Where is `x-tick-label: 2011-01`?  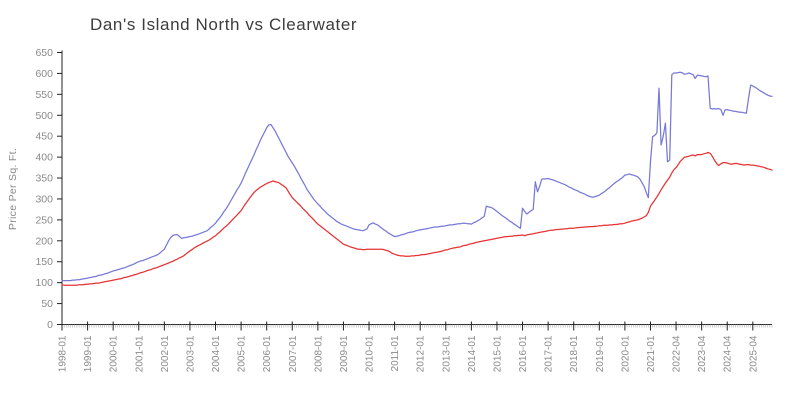
x-tick-label: 2011-01 is located at coordinates (395, 353).